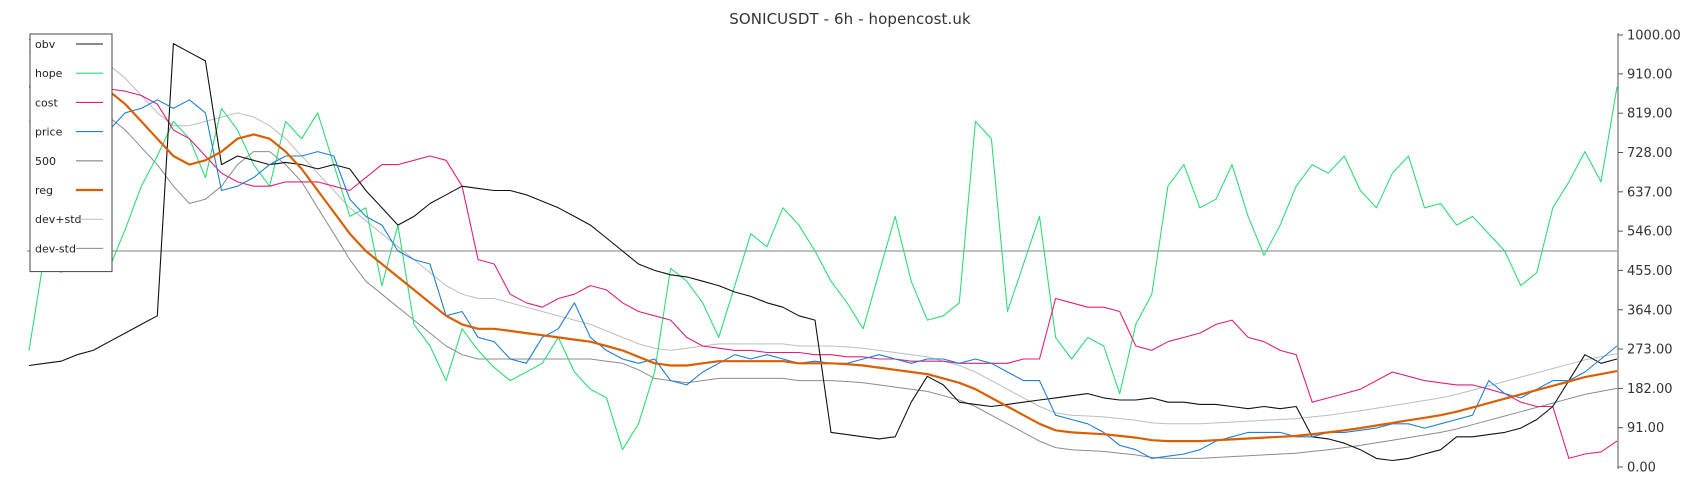 The width and height of the screenshot is (1700, 500). I want to click on y-tick-label: 819.00, so click(1650, 114).